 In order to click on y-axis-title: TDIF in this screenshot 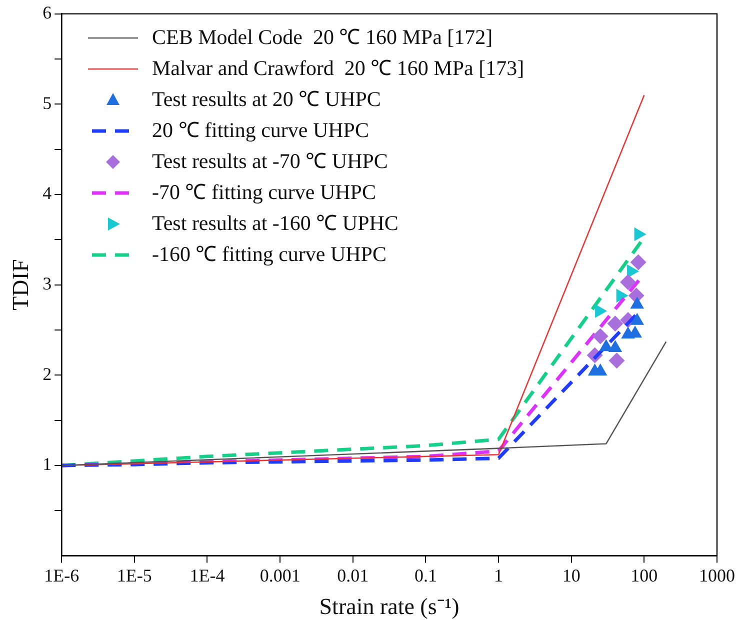, I will do `click(20, 284)`.